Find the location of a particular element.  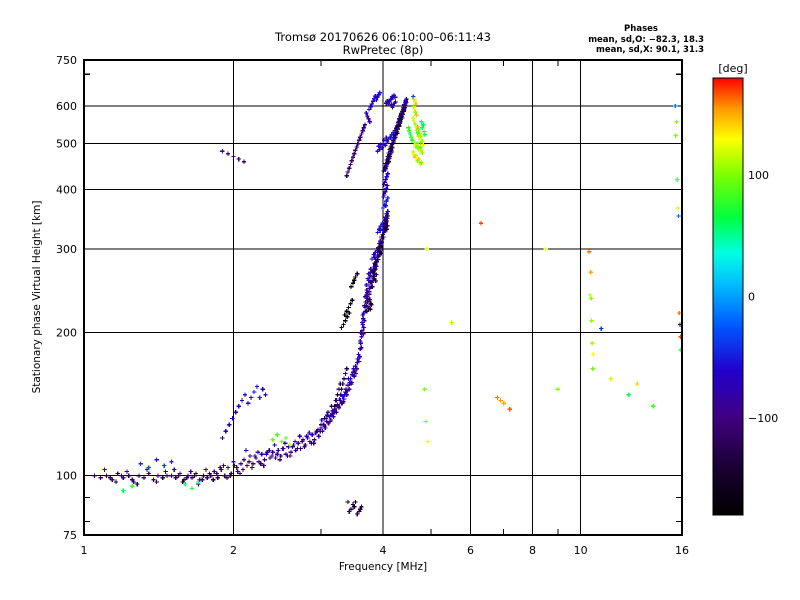

colorbar-frame is located at coordinates (728, 296).